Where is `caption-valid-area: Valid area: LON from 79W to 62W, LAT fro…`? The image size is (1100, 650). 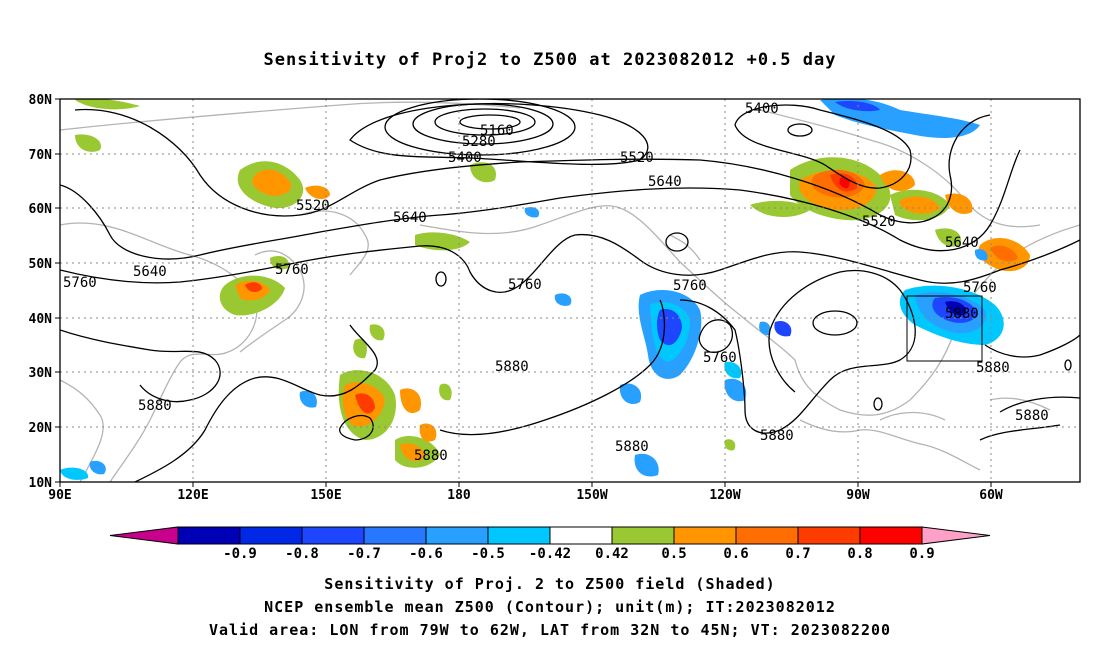
caption-valid-area: Valid area: LON from 79W to 62W, LAT fro… is located at coordinates (550, 630).